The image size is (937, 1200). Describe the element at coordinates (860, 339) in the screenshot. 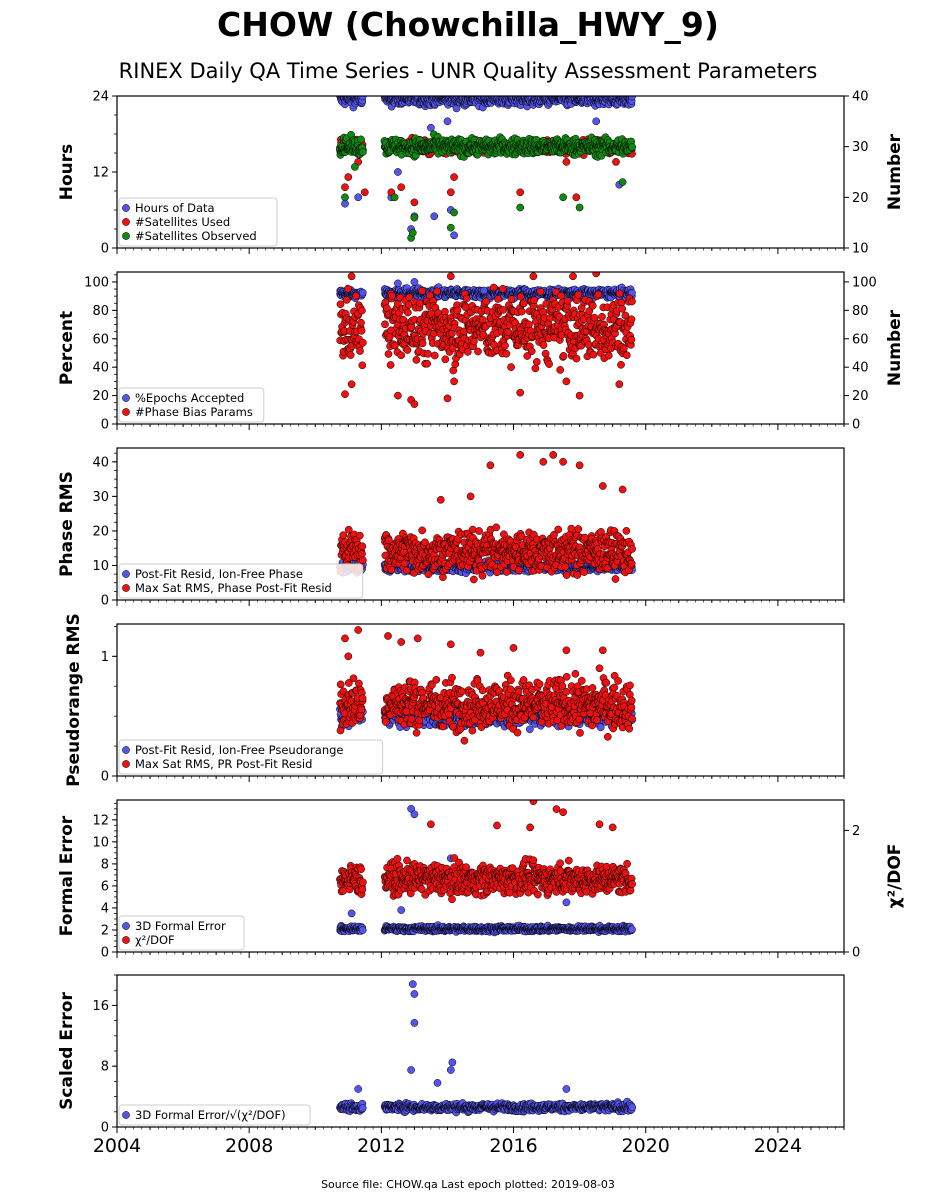

I see `right-ytick-label: 60` at that location.